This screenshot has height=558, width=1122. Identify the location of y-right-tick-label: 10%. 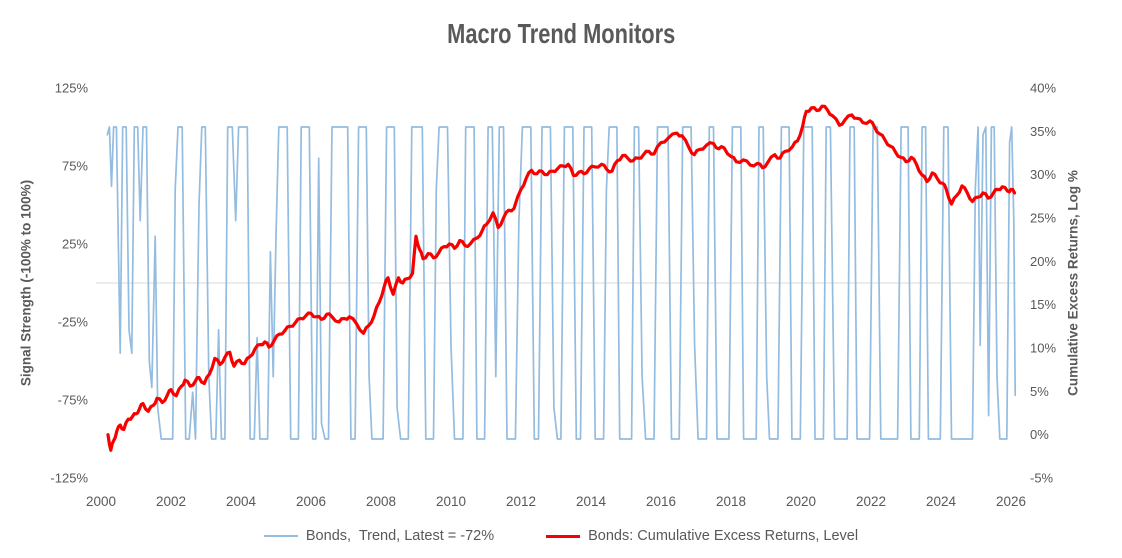
(1043, 348).